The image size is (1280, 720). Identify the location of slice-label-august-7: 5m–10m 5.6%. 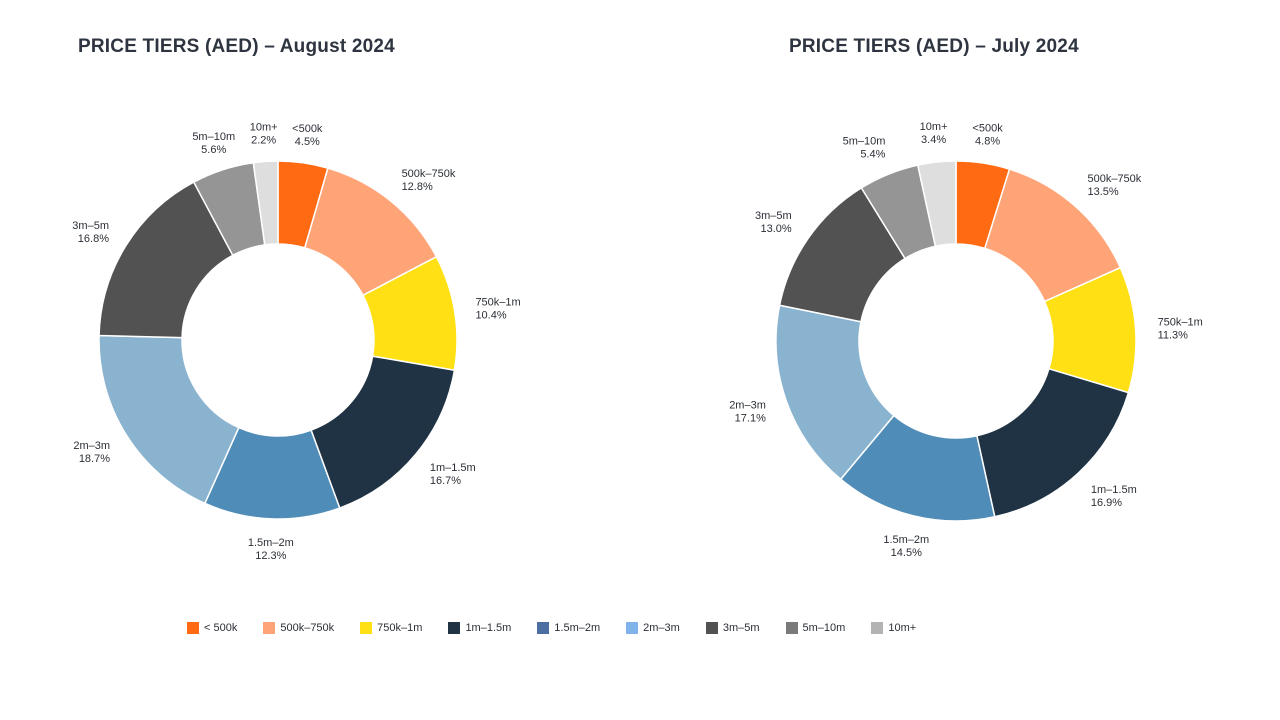
(213, 143).